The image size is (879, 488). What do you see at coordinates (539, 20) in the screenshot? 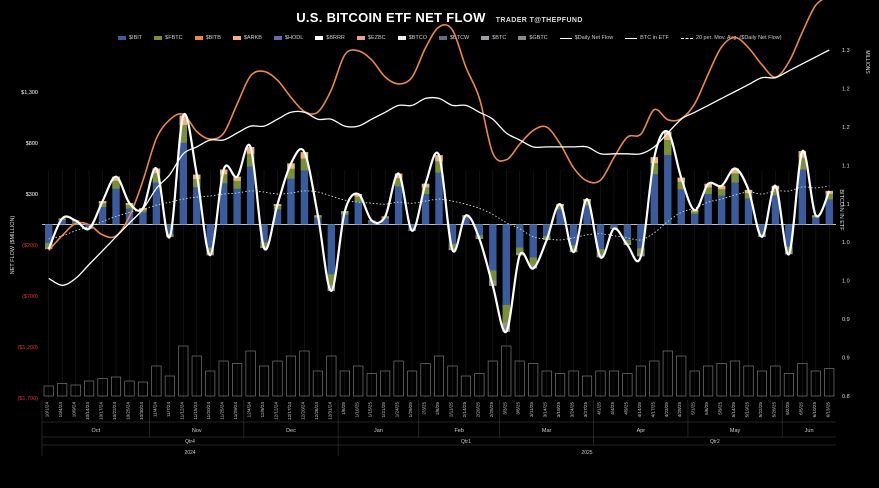
I see `chart-subtitle: TRADER T@THEPFUND` at bounding box center [539, 20].